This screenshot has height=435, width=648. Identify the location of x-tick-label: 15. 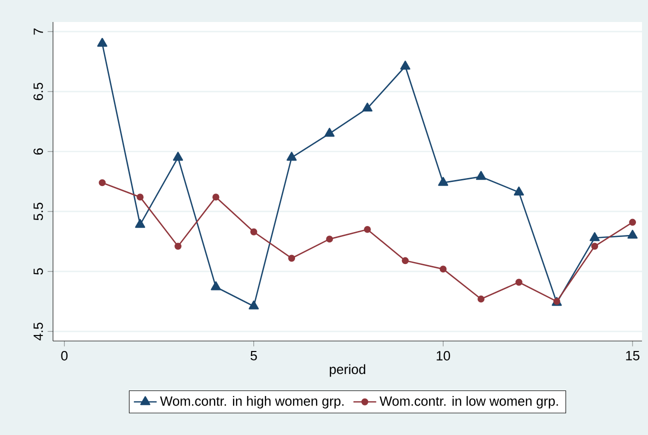
(633, 355).